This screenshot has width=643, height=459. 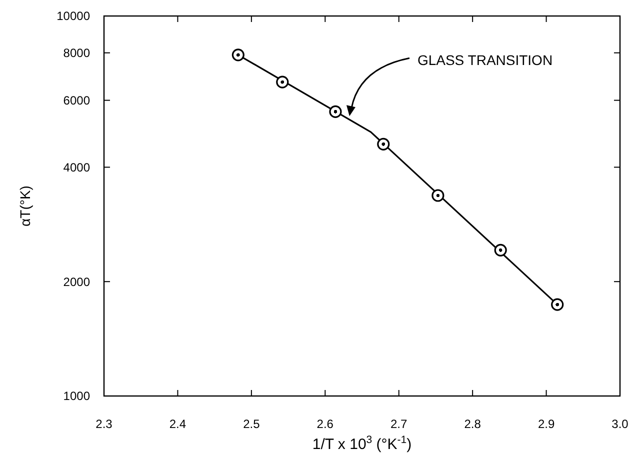 I want to click on y-tick-label: 4000, so click(x=76, y=167).